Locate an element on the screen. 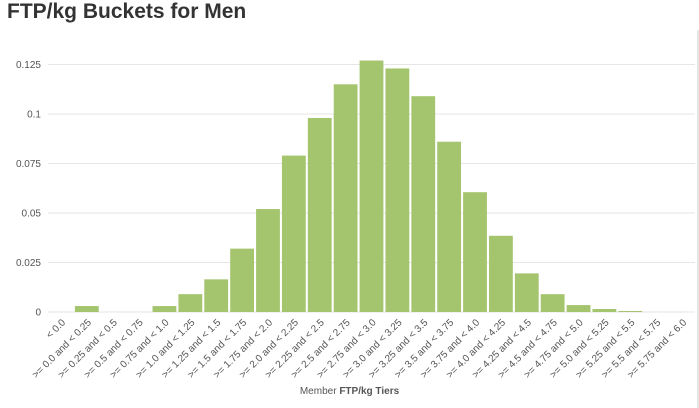 Image resolution: width=699 pixels, height=408 pixels. y-tick-label: 0.125 is located at coordinates (28, 65).